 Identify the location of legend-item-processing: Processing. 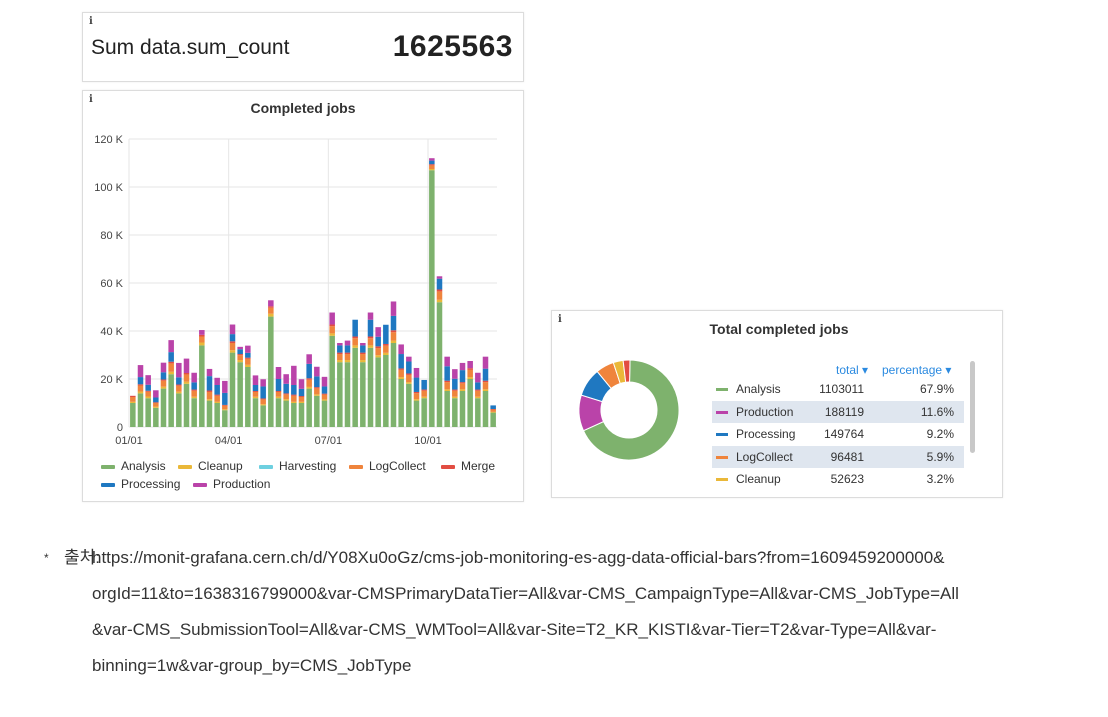
(140, 484).